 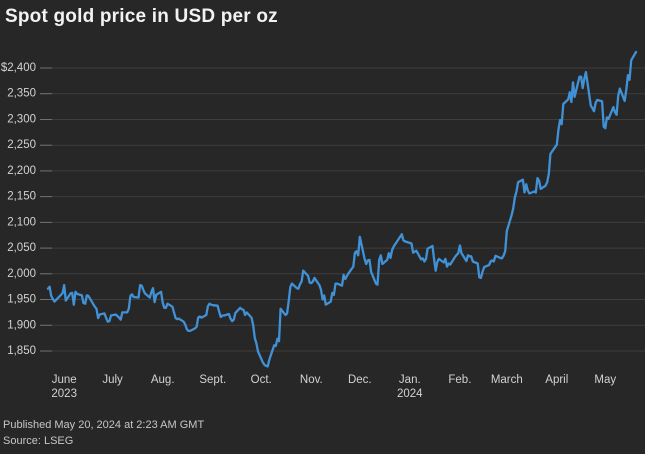 What do you see at coordinates (104, 425) in the screenshot?
I see `published-timestamp: Published May 20, 2024 at 2:23 AM GMT` at bounding box center [104, 425].